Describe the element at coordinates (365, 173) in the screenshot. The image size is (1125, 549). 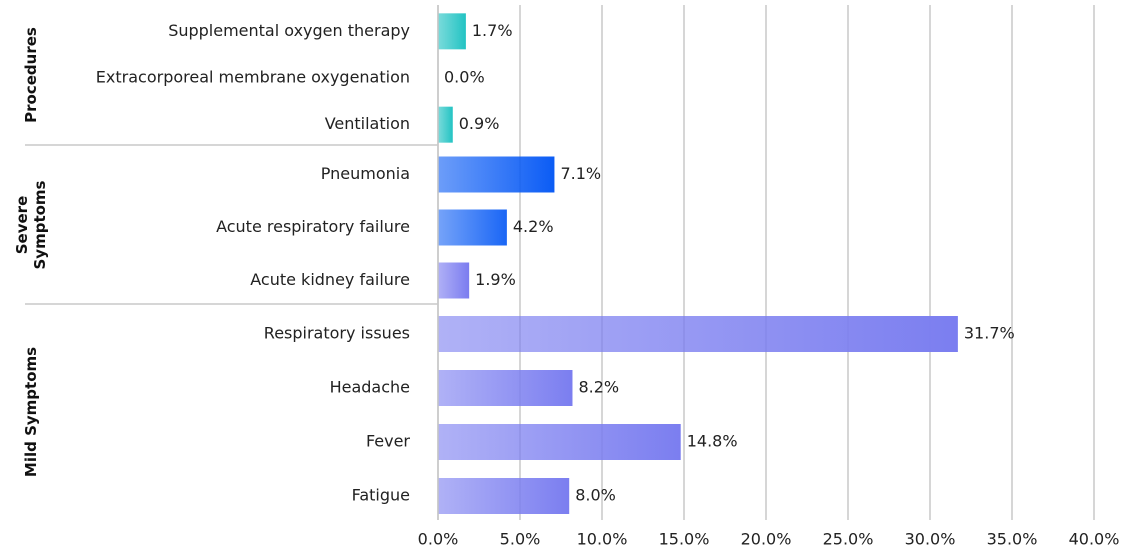
I see `category-label: Pneumonia` at that location.